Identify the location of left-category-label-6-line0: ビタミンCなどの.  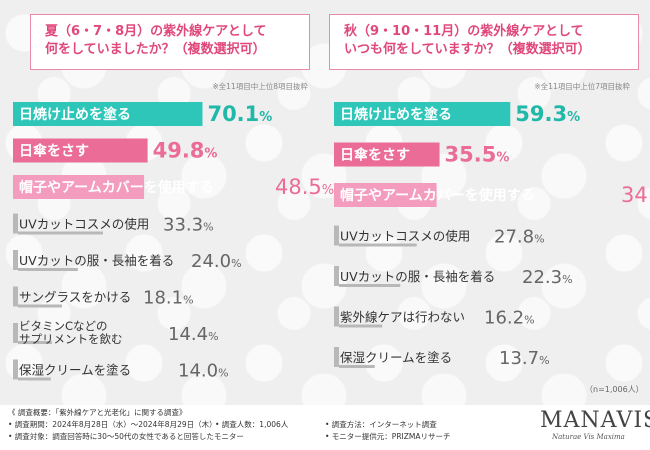
(63, 326).